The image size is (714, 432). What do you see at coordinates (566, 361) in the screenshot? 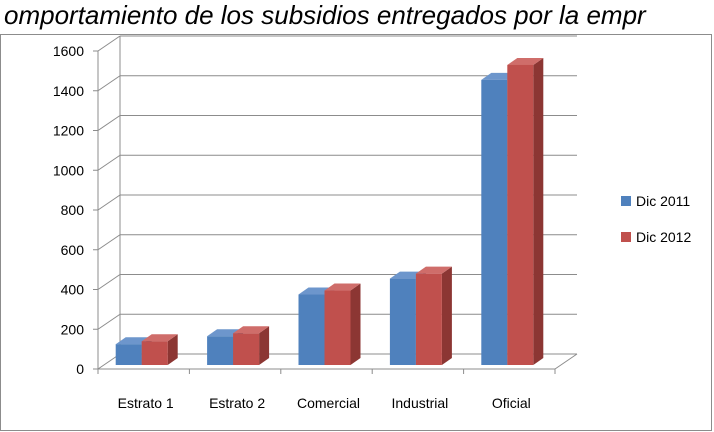
I see `floor-edge` at bounding box center [566, 361].